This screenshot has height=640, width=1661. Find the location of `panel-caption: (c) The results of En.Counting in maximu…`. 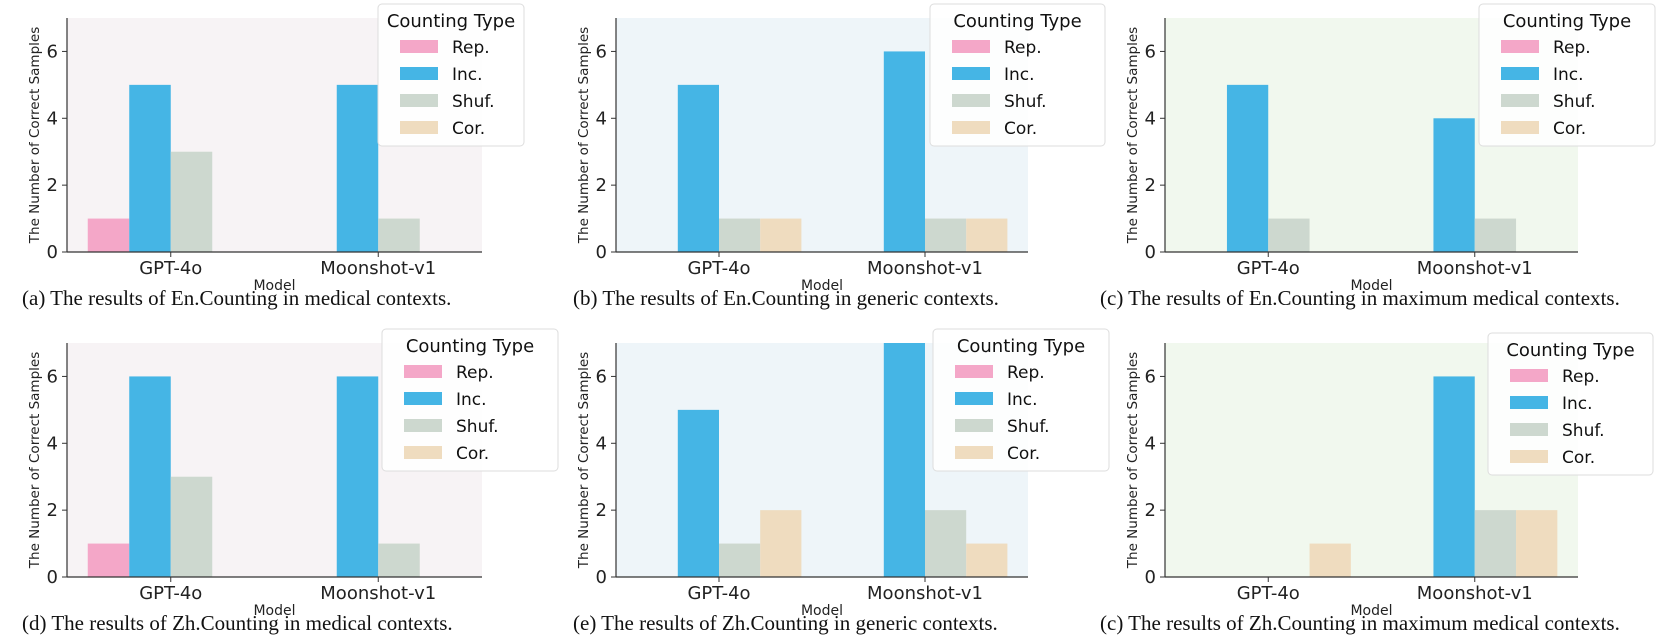

panel-caption: (c) The results of En.Counting in maximu… is located at coordinates (1360, 298).